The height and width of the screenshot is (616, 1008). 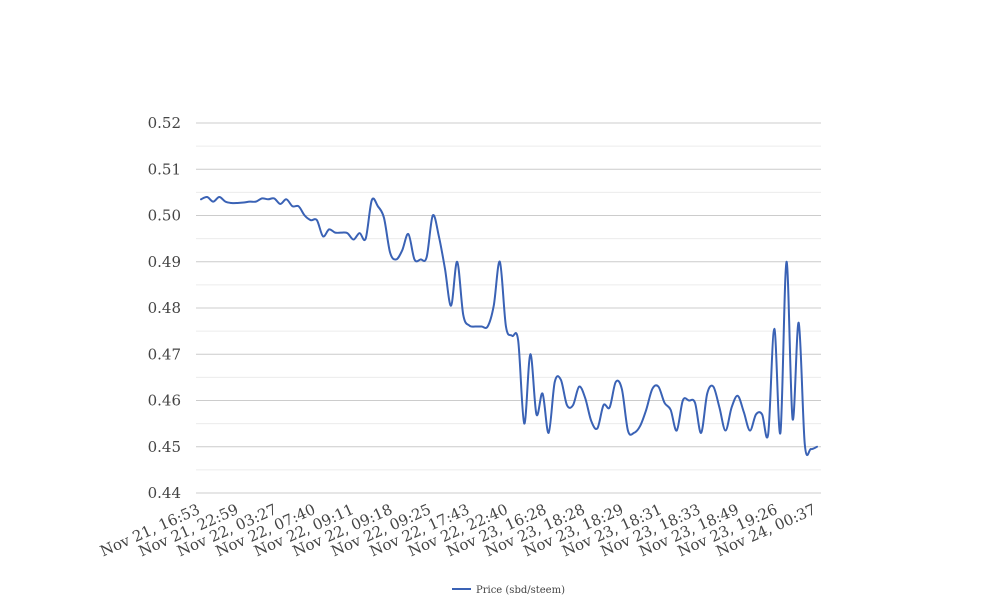 I want to click on y-tick-label: 0.48, so click(x=164, y=308).